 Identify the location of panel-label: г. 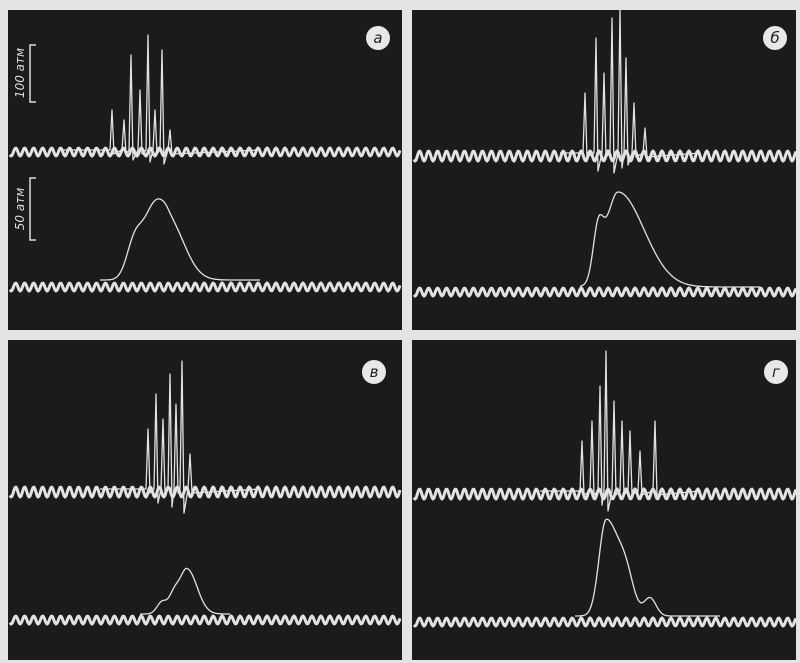
(776, 372).